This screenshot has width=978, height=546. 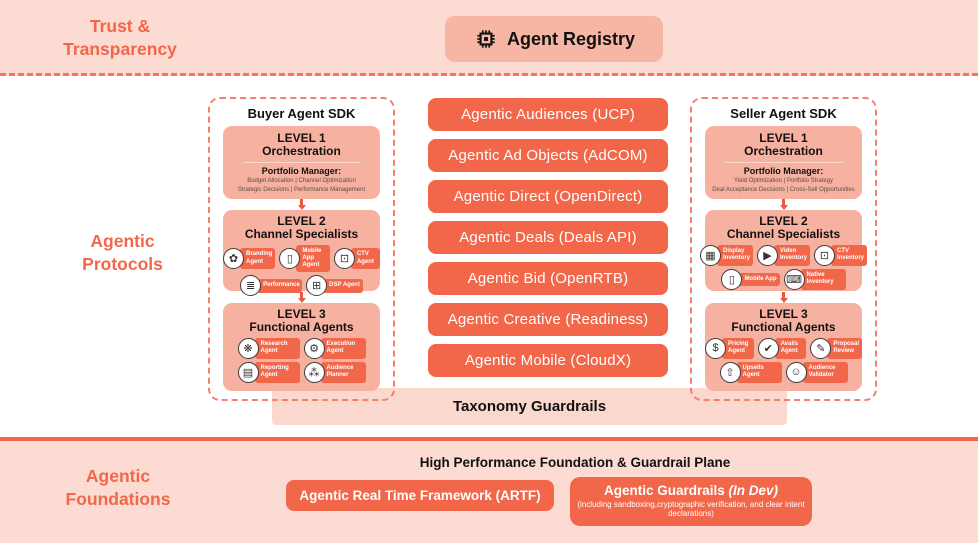 What do you see at coordinates (783, 180) in the screenshot?
I see `seller-level1-detail-1: Yield Optimization | Portfolio Strategy` at bounding box center [783, 180].